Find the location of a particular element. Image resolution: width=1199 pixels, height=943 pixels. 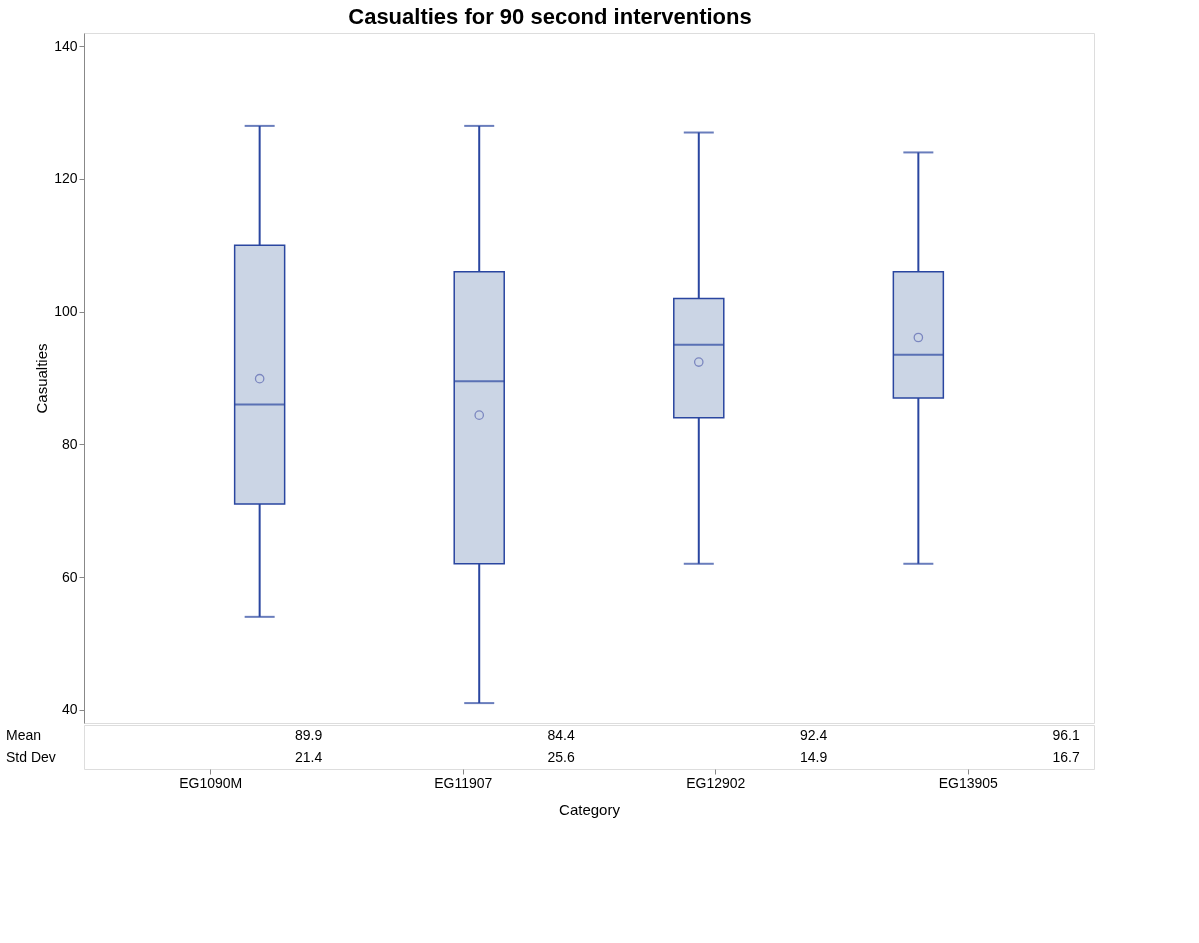

x-tick-label: EG13905 is located at coordinates (968, 782).